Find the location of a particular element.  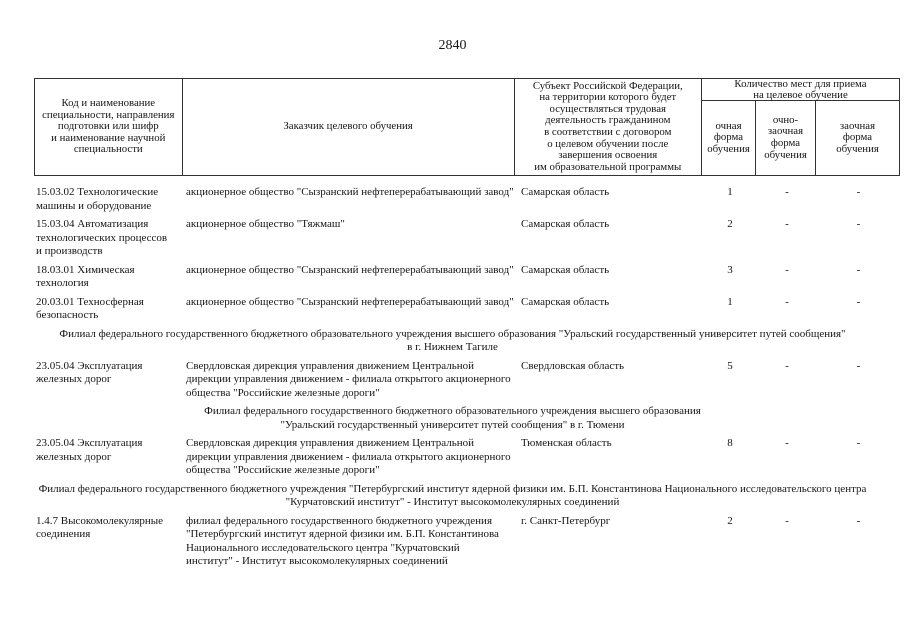

cell-specialty-code: 1.4.7 Высокомолекулярные соединения is located at coordinates (100, 527).